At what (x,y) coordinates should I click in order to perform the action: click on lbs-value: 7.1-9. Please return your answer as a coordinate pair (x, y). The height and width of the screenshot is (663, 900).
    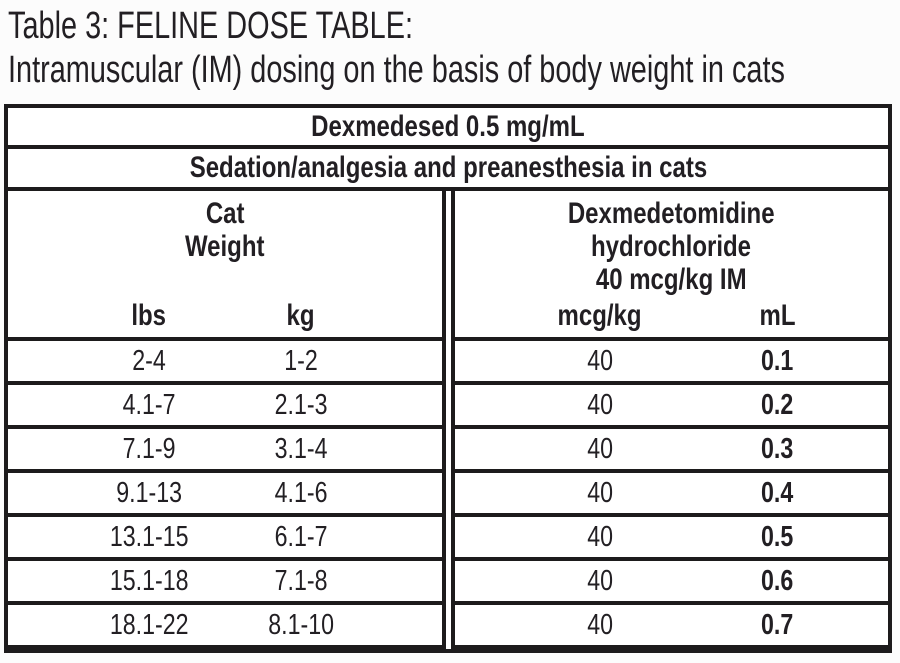
    Looking at the image, I should click on (149, 448).